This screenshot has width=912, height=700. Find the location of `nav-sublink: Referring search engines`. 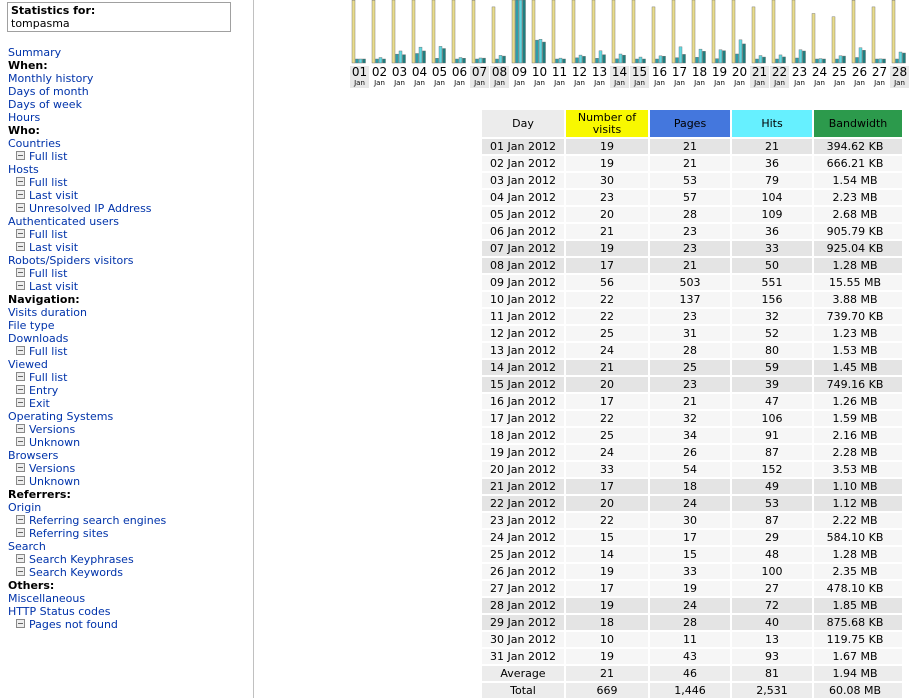

nav-sublink: Referring search engines is located at coordinates (98, 520).